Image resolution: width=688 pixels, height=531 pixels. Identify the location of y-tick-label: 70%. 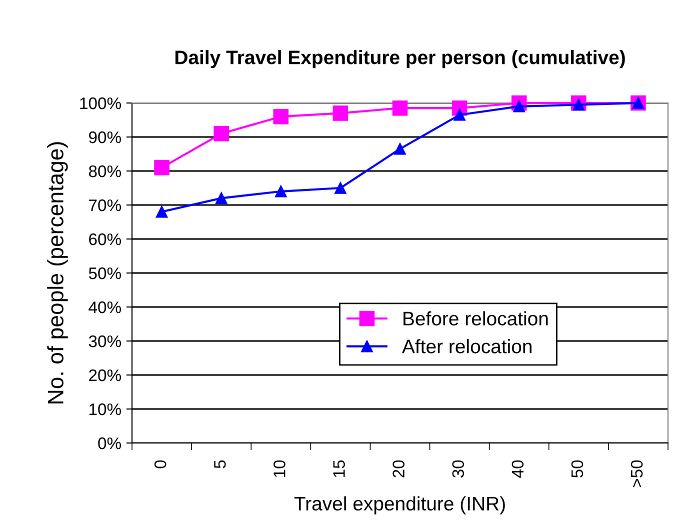
(105, 205).